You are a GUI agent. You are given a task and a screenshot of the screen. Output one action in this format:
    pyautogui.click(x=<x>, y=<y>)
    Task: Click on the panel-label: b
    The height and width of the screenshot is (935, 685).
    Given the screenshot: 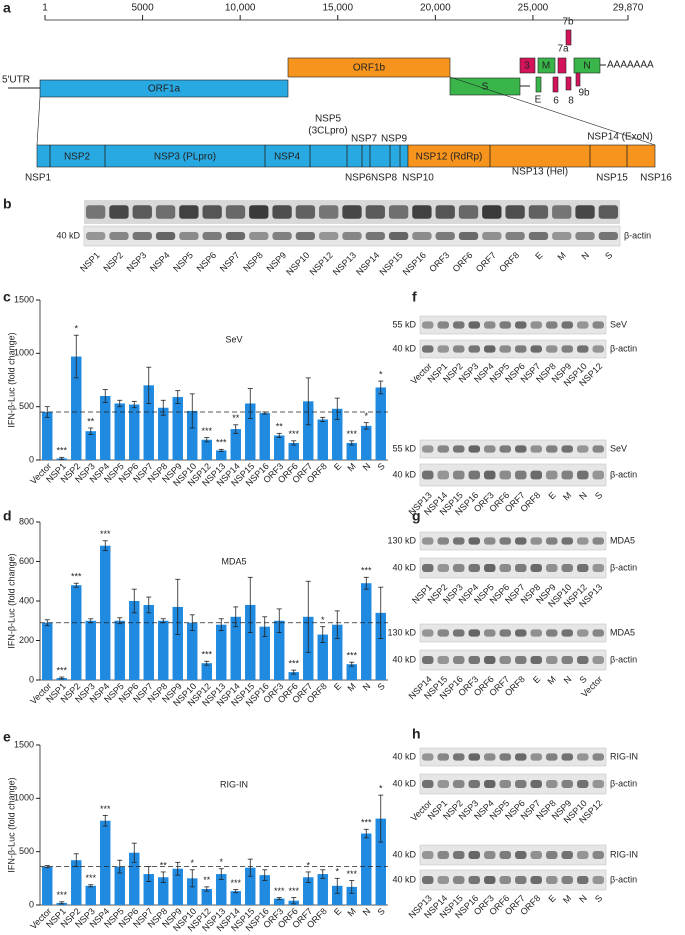 What is the action you would take?
    pyautogui.click(x=7, y=204)
    